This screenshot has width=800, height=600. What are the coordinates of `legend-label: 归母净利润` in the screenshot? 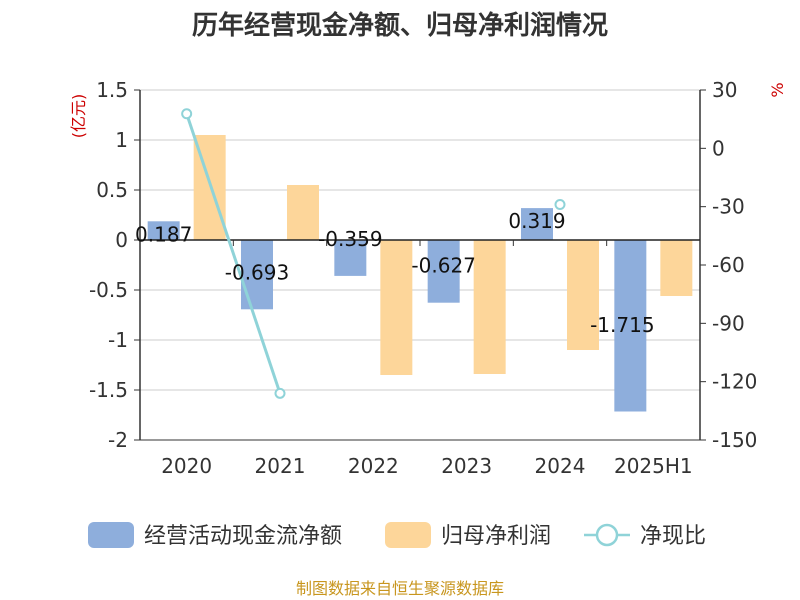 It's located at (496, 536).